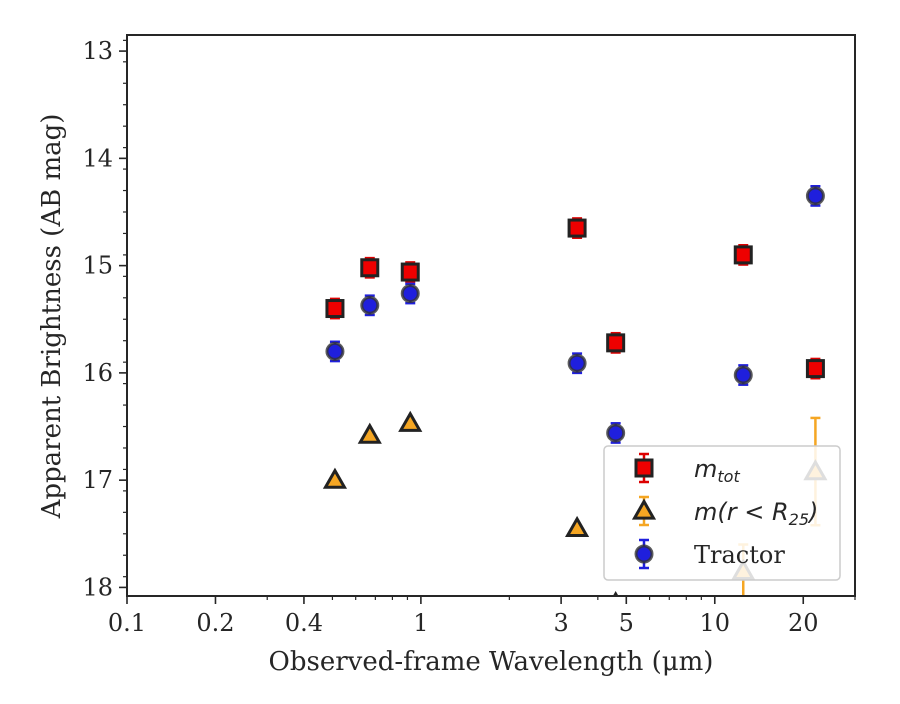 This screenshot has width=900, height=704. Describe the element at coordinates (215, 623) in the screenshot. I see `x-tick-label: 0.2` at that location.